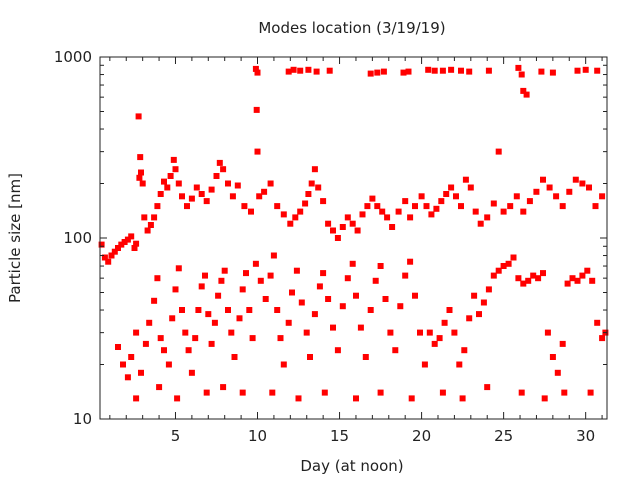  I want to click on x-tick-label: 10, so click(257, 436).